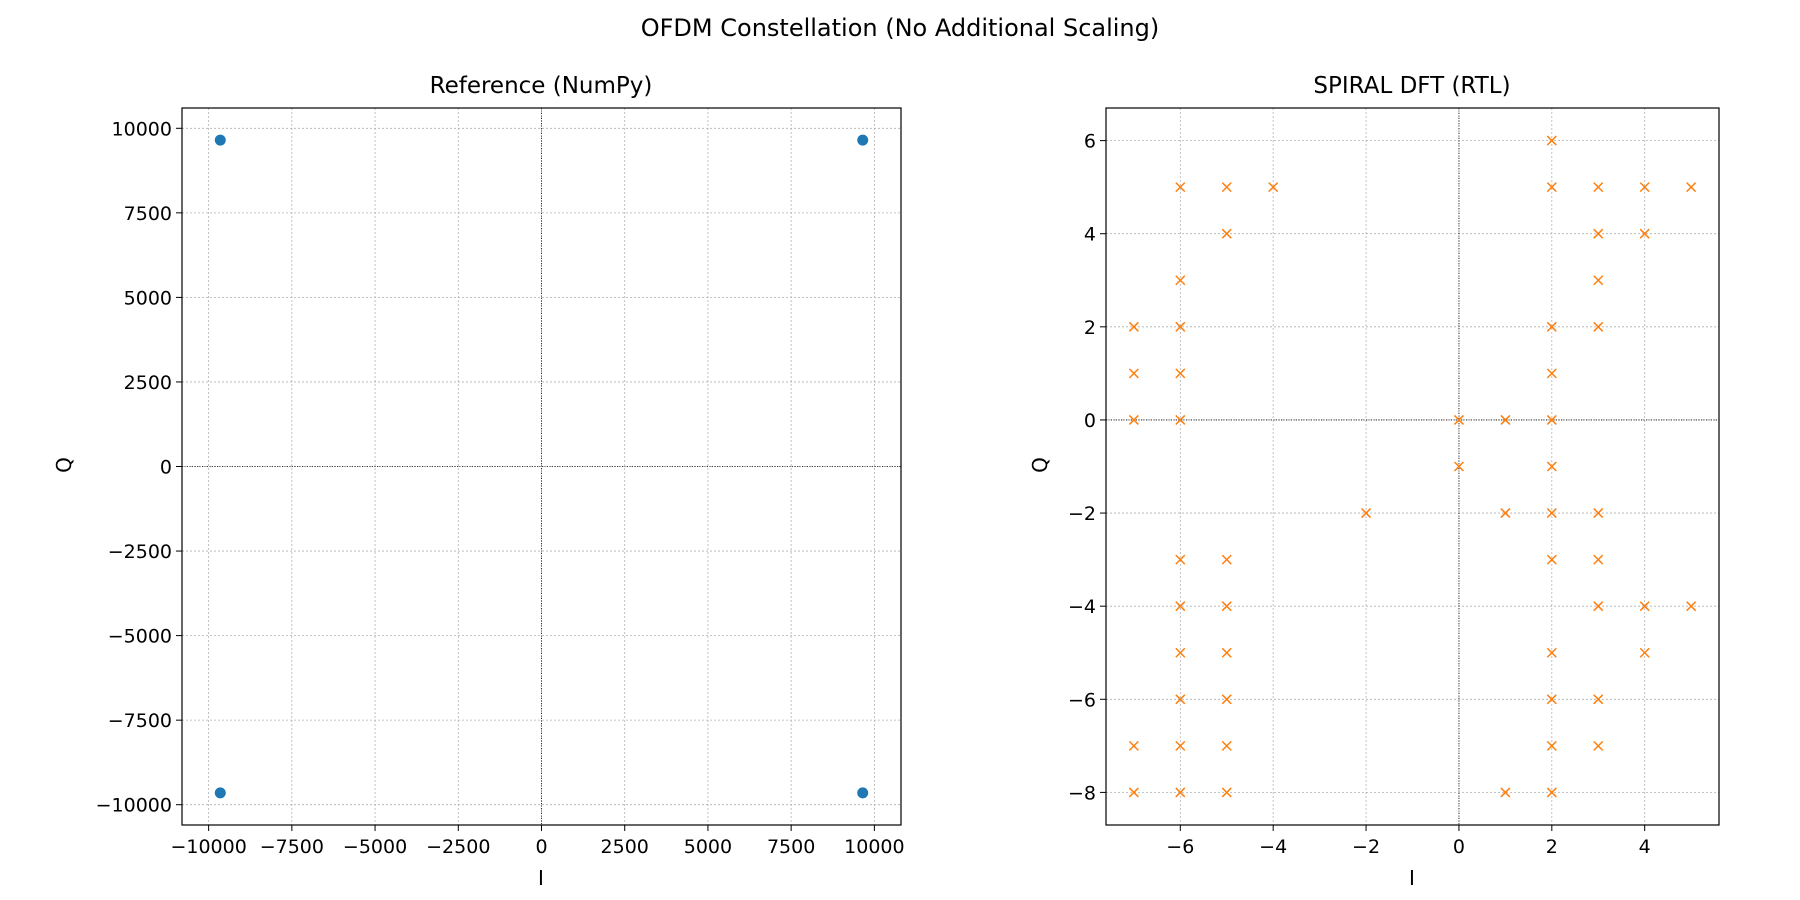 The image size is (1800, 900). What do you see at coordinates (1090, 328) in the screenshot?
I see `spiral-y-tick-label: 2` at bounding box center [1090, 328].